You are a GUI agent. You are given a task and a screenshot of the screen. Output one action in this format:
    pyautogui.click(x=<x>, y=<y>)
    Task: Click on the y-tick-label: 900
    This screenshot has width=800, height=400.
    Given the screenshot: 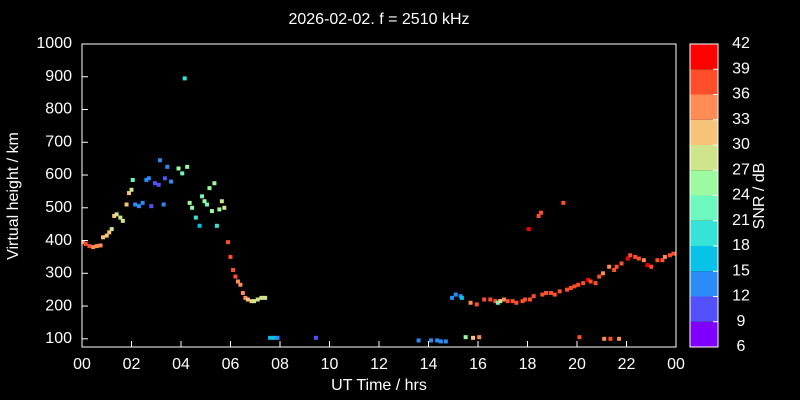 What is the action you would take?
    pyautogui.click(x=58, y=76)
    